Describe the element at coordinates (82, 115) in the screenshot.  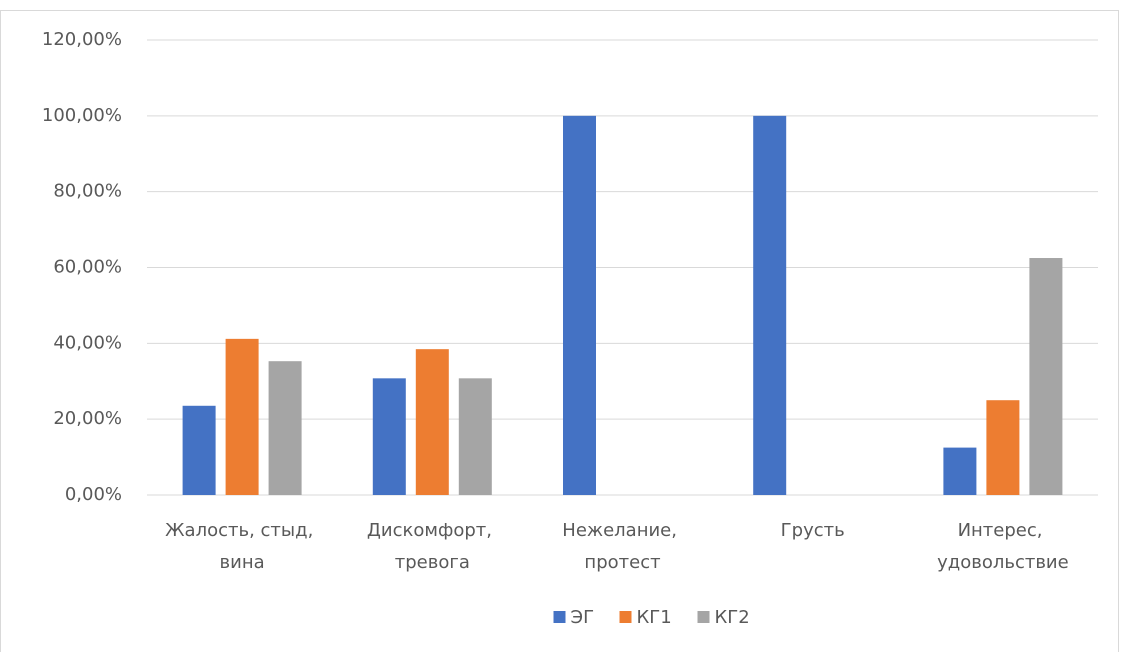
I see `y-tick-label: 100,00%` at that location.